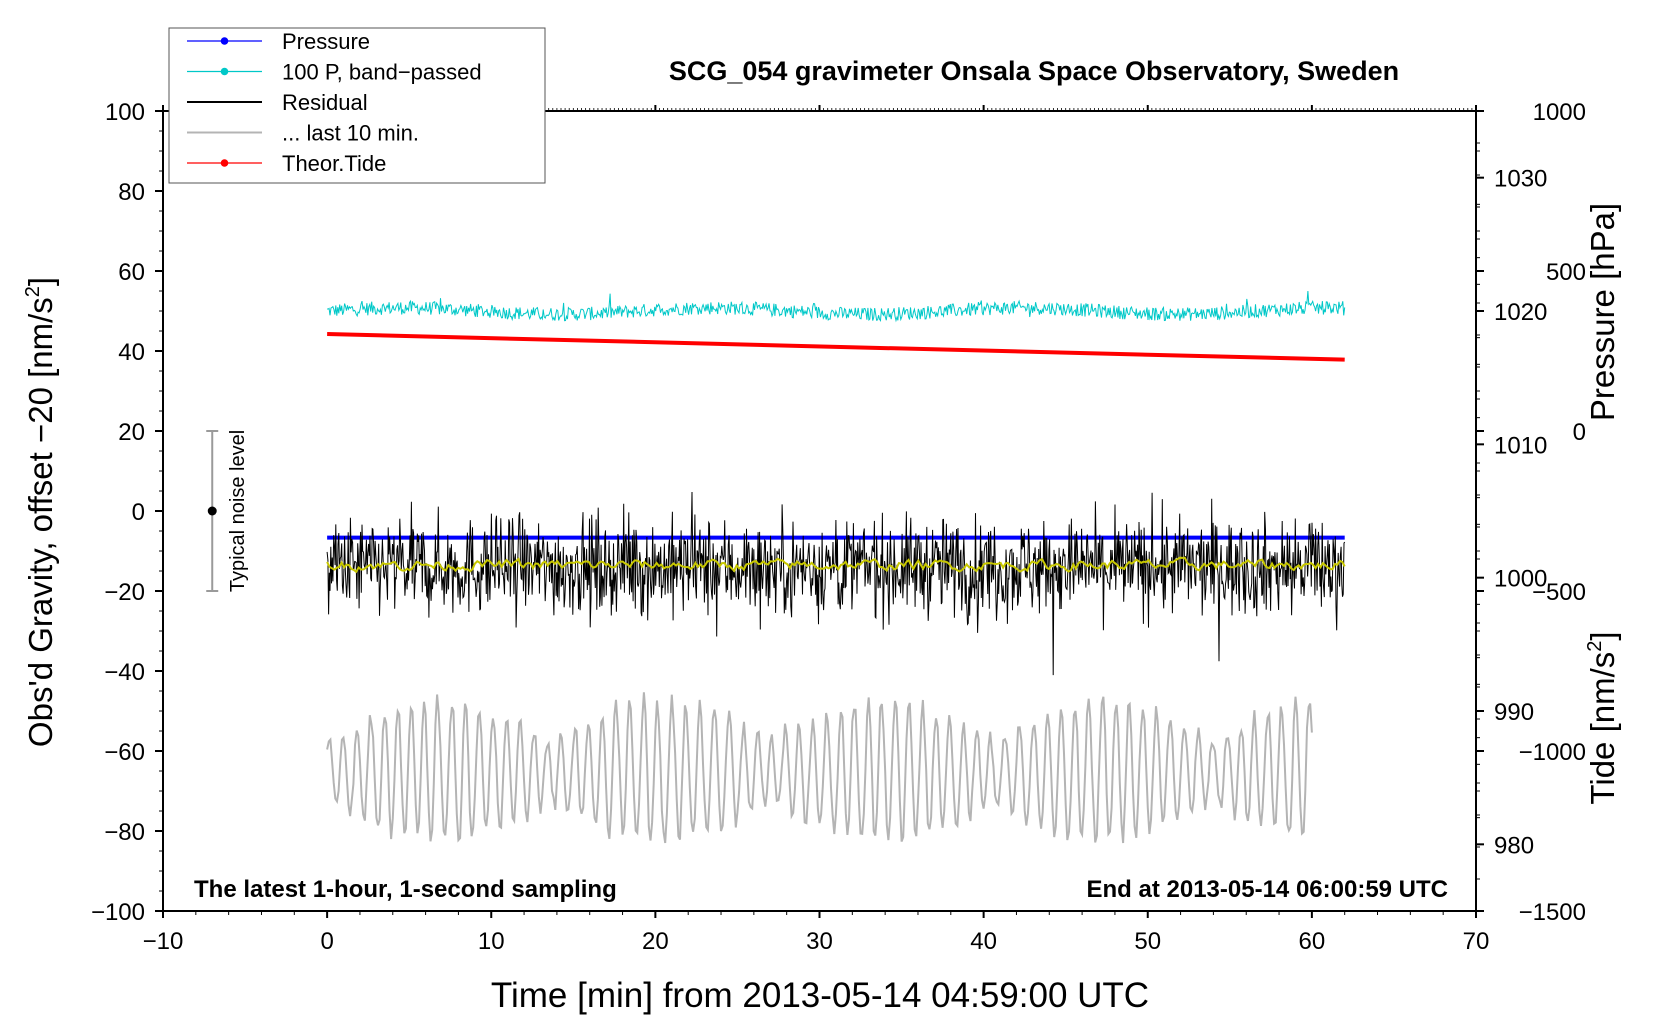 The width and height of the screenshot is (1660, 1020). I want to click on y-tick-label: 0, so click(138, 512).